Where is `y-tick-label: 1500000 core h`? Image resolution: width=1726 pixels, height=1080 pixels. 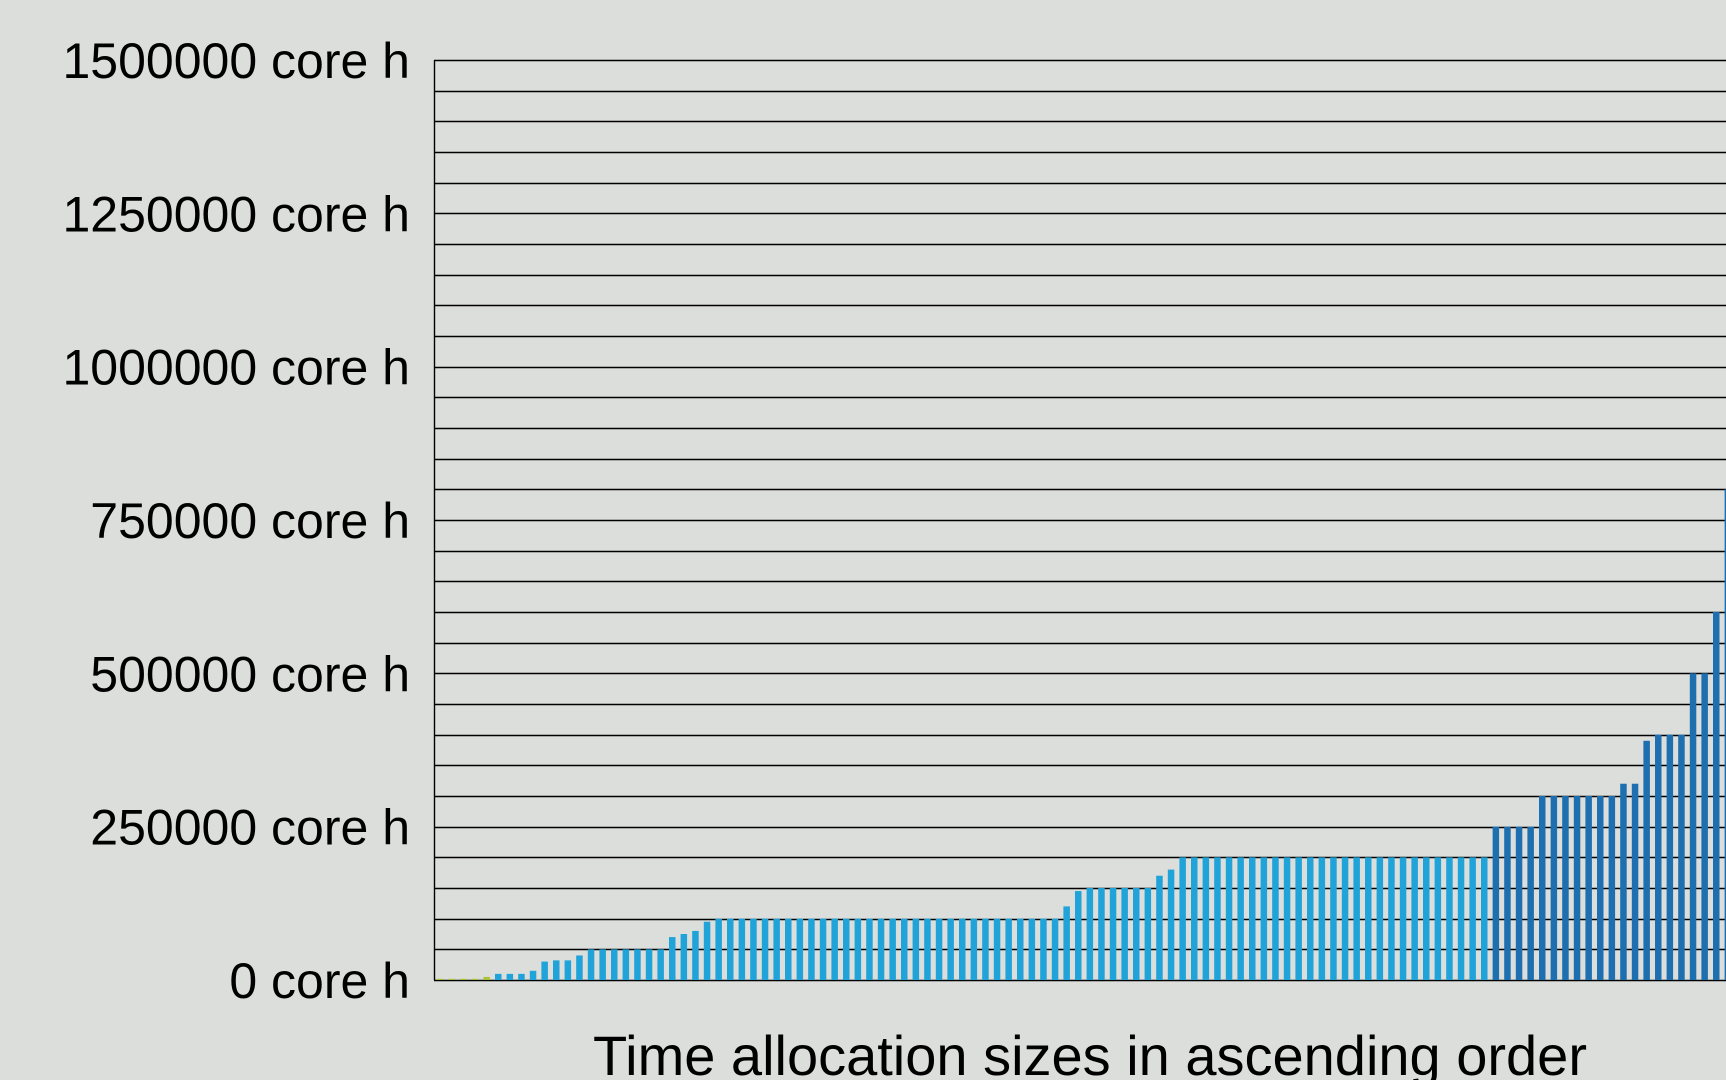
y-tick-label: 1500000 core h is located at coordinates (236, 61).